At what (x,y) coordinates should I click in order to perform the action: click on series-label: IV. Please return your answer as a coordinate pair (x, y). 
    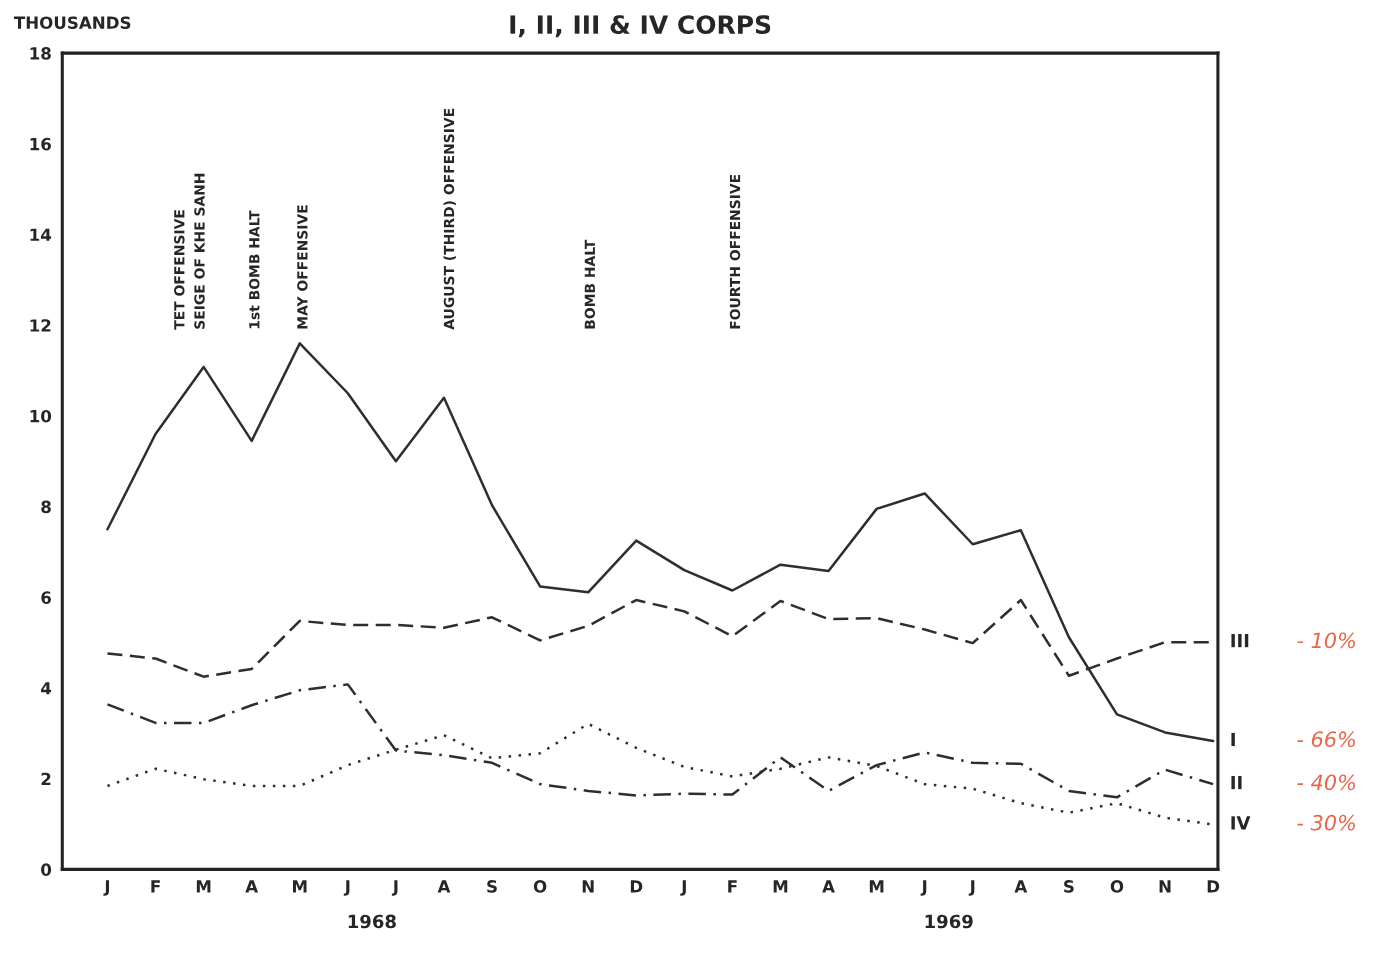
    Looking at the image, I should click on (1241, 823).